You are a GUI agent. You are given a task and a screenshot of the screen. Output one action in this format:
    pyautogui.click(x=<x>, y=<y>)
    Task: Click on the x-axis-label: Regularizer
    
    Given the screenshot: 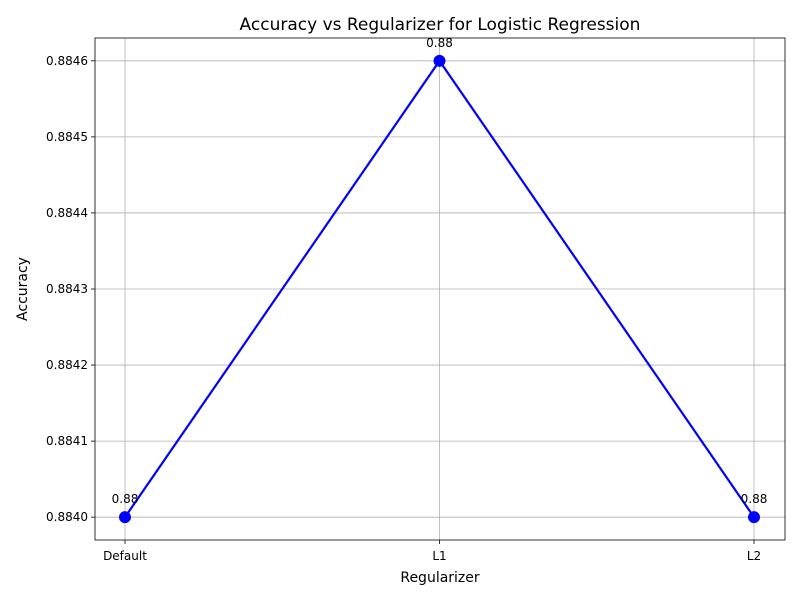 What is the action you would take?
    pyautogui.click(x=440, y=578)
    